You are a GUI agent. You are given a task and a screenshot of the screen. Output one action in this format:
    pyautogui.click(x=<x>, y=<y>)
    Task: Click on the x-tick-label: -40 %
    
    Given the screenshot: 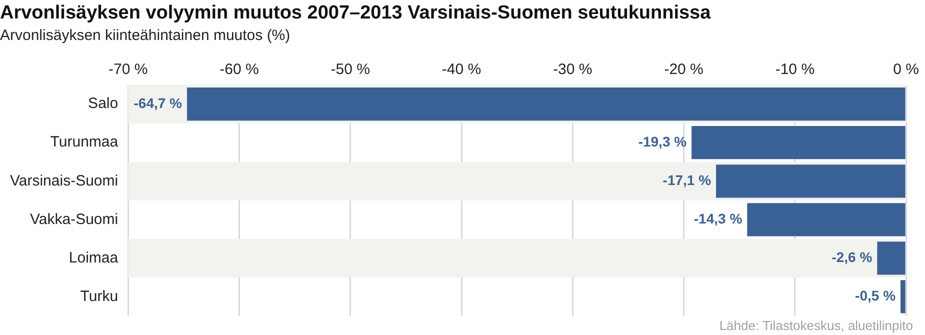 What is the action you would take?
    pyautogui.click(x=462, y=69)
    